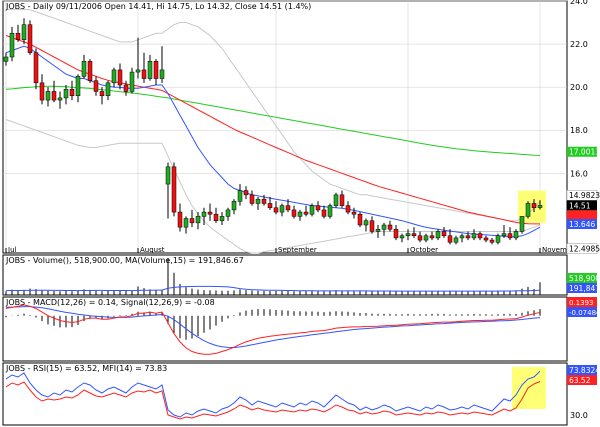 The height and width of the screenshot is (427, 600). What do you see at coordinates (273, 400) in the screenshot?
I see `rsi-line` at bounding box center [273, 400].